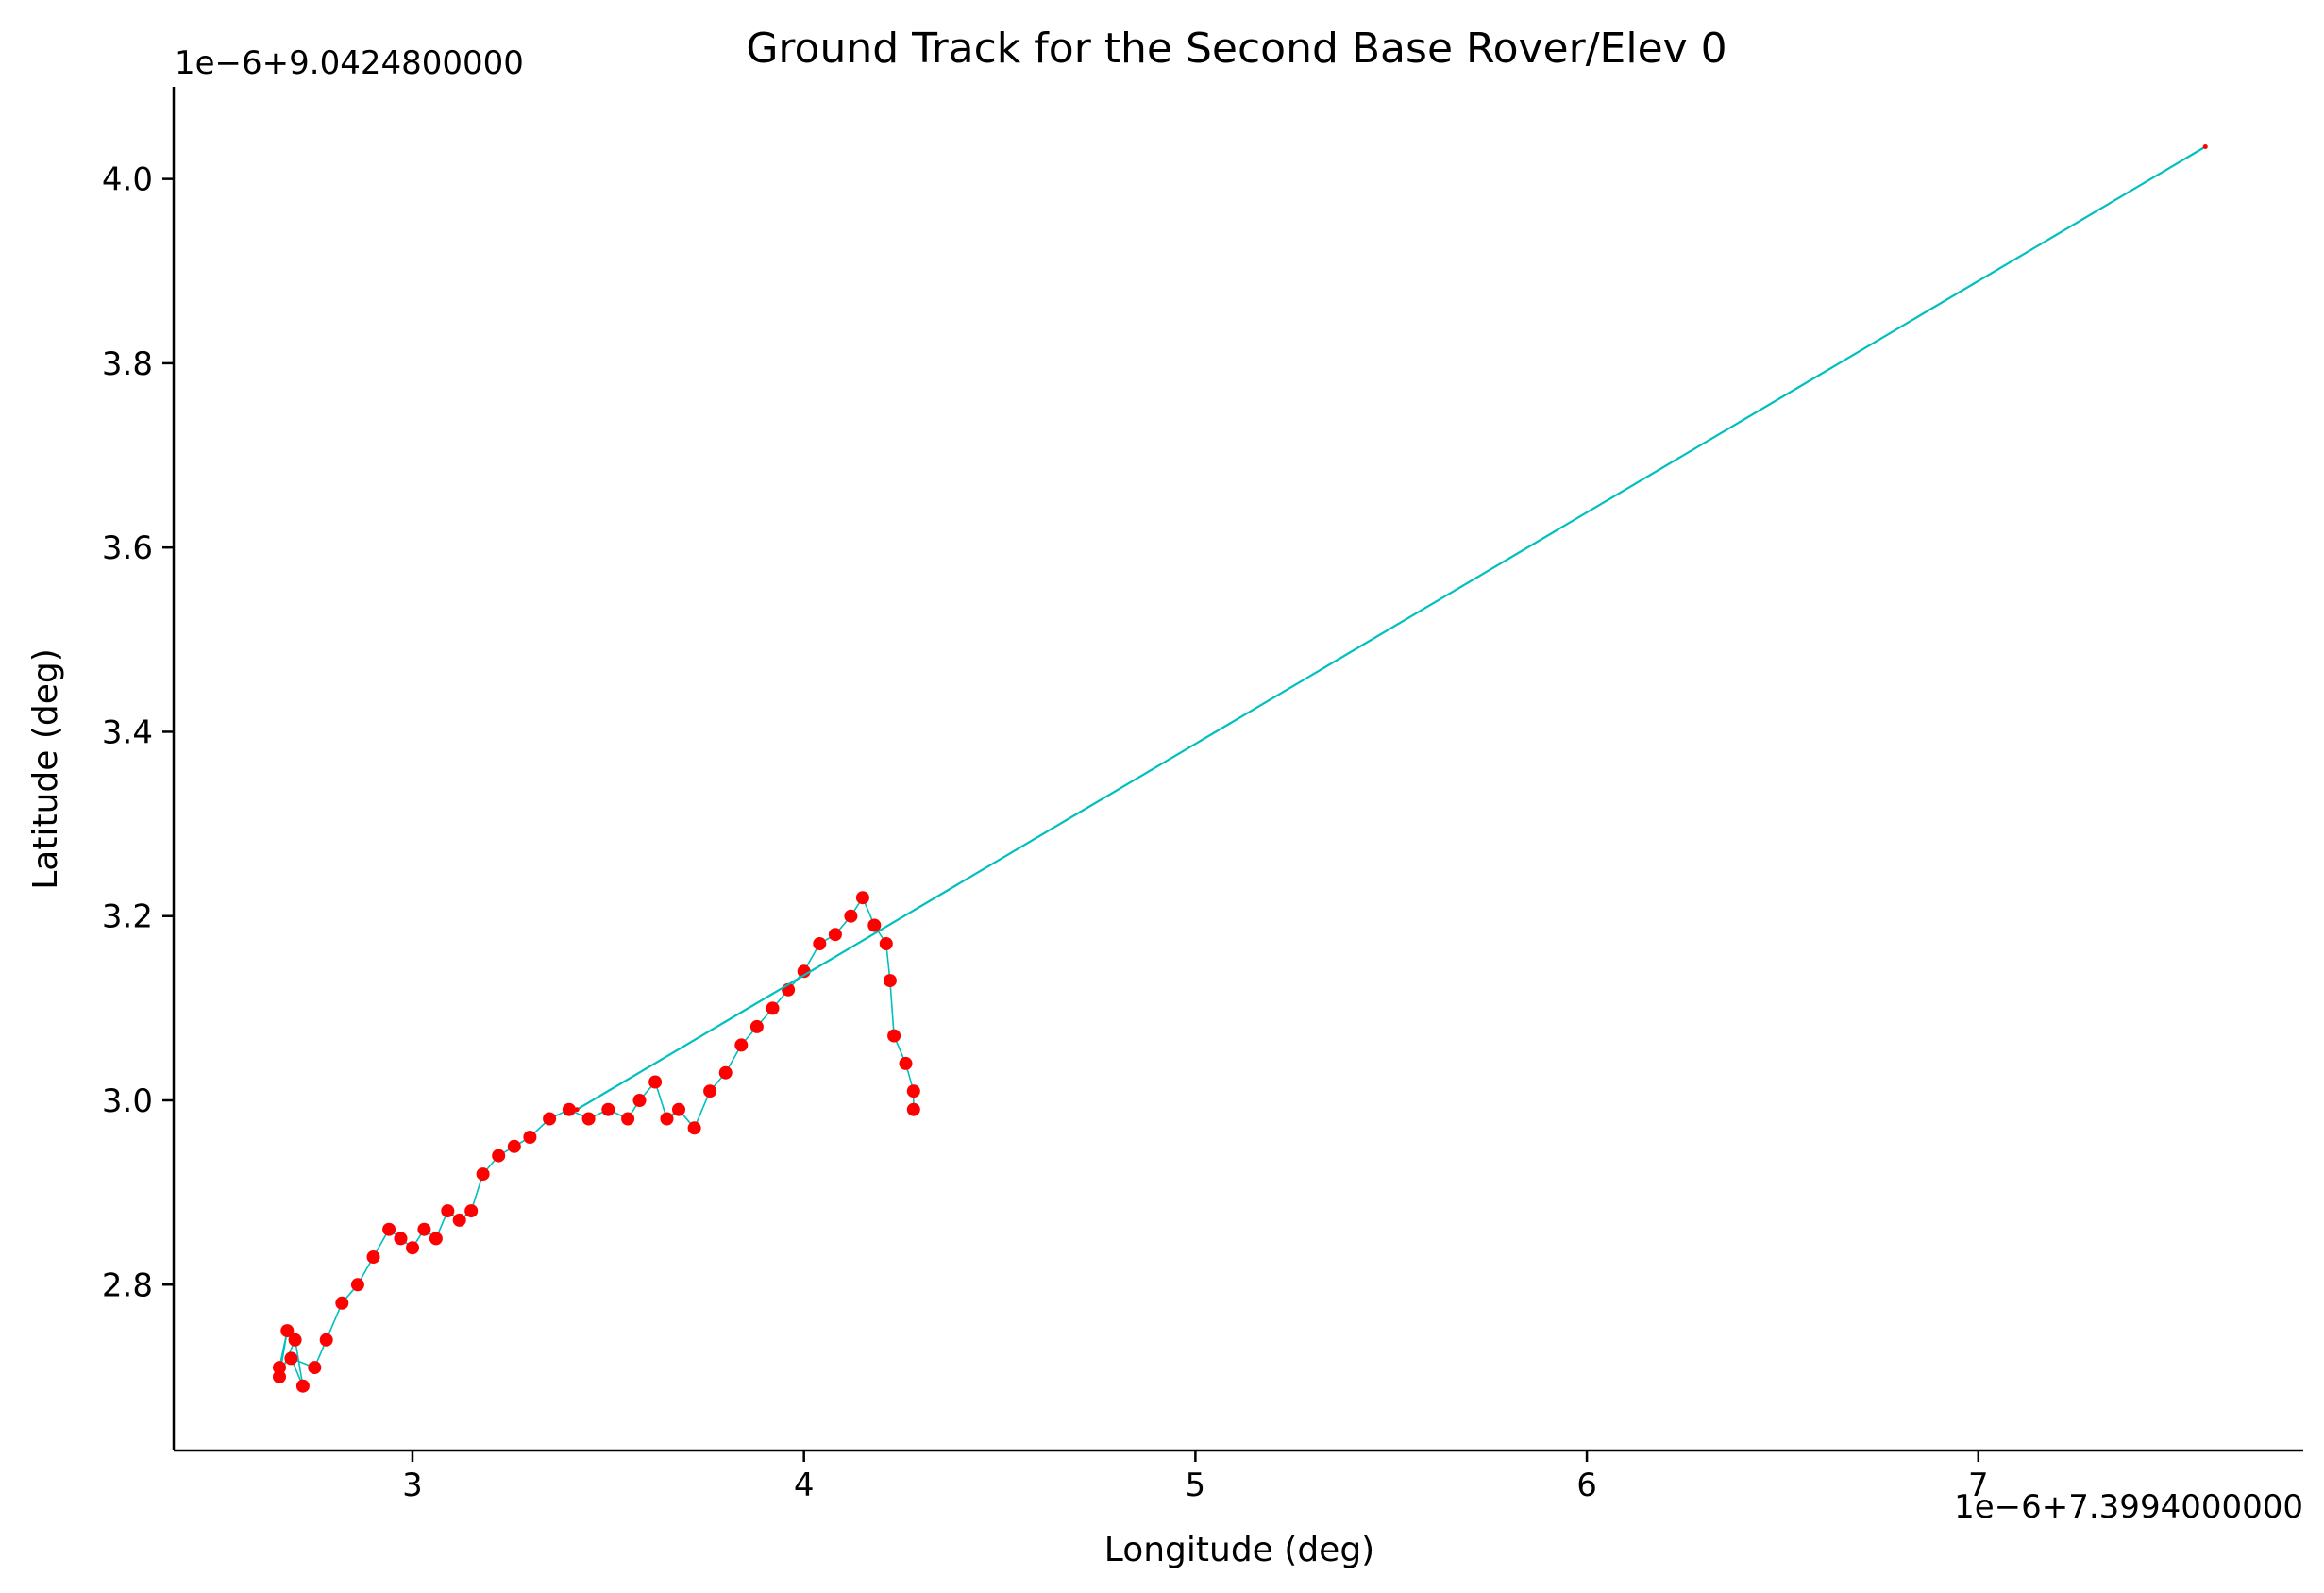 The width and height of the screenshot is (2324, 1593). I want to click on x-offset-label: 1e−6+7.3994000000, so click(2128, 1507).